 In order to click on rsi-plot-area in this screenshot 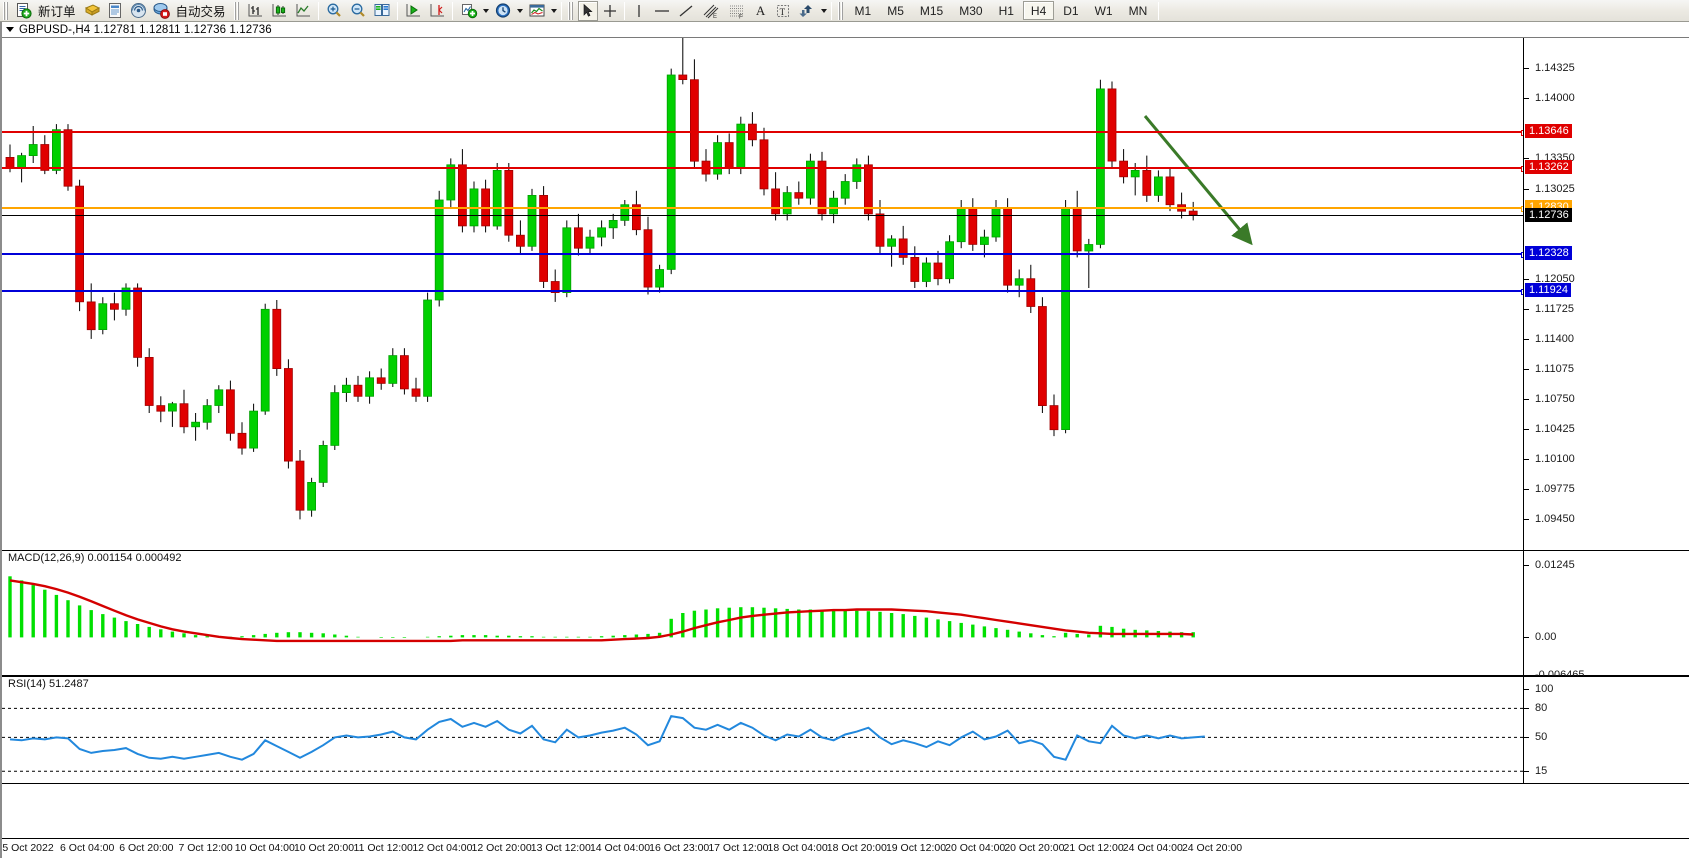, I will do `click(762, 730)`.